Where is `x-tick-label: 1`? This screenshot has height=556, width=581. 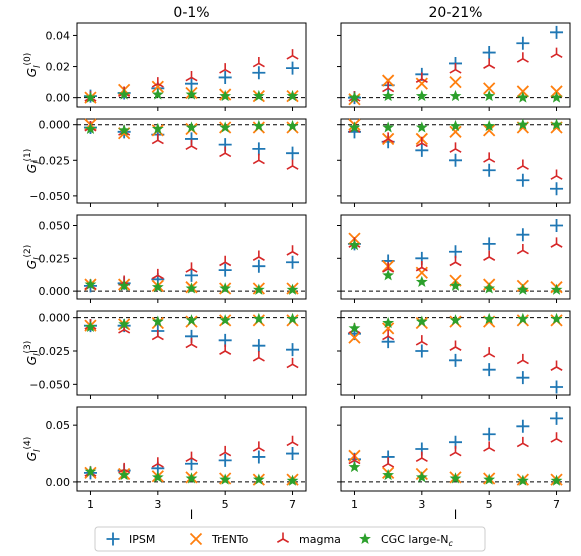 x-tick-label: 1 is located at coordinates (354, 504).